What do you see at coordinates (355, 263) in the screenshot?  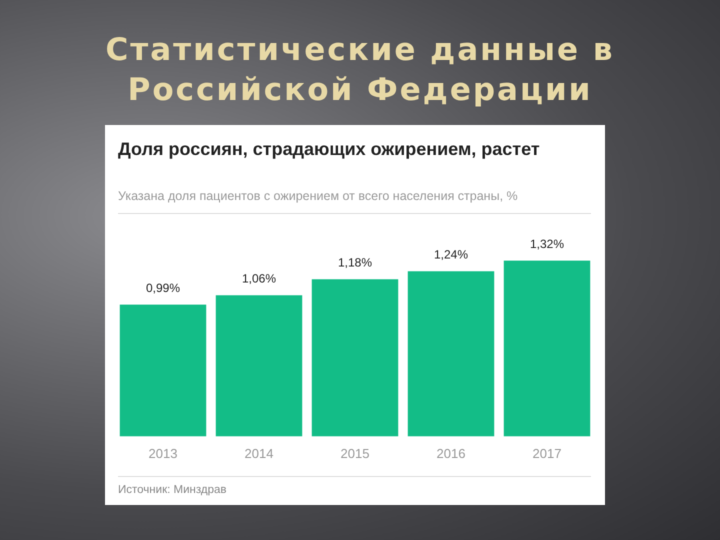 I see `data-label: 1,18%` at bounding box center [355, 263].